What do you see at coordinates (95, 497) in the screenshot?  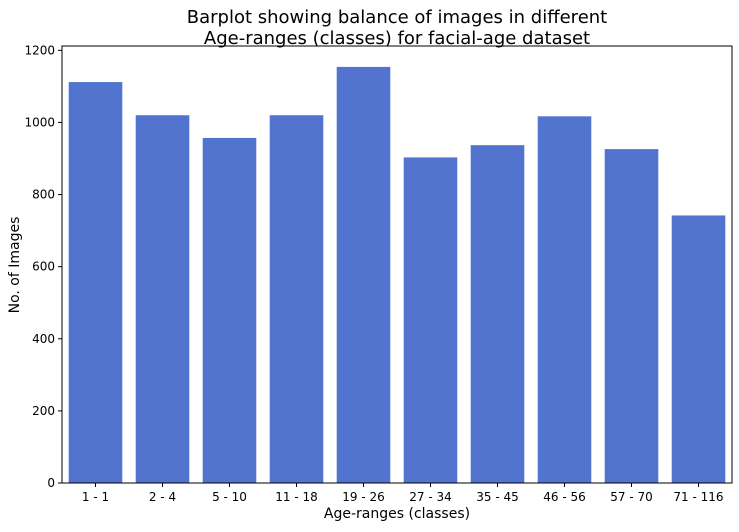 I see `x-tick-label: 1 - 1` at bounding box center [95, 497].